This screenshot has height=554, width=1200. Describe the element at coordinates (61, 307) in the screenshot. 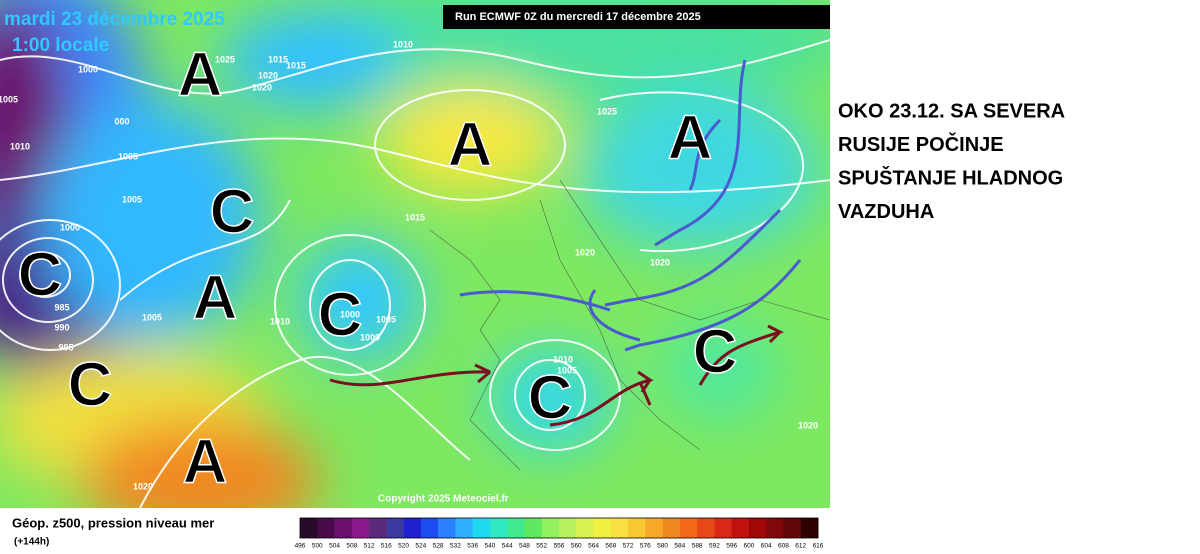

I see `isobar-label: 985` at that location.